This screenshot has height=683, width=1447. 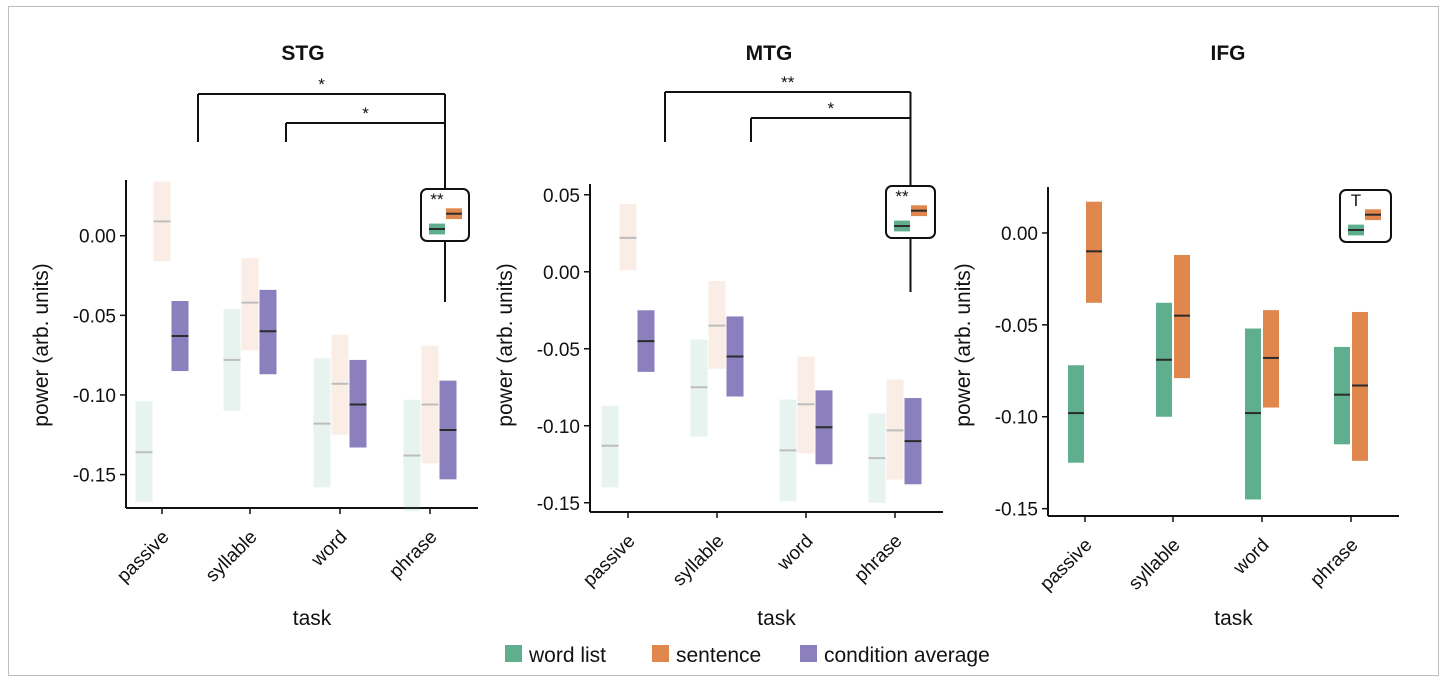 I want to click on panel-title: STG, so click(x=302, y=53).